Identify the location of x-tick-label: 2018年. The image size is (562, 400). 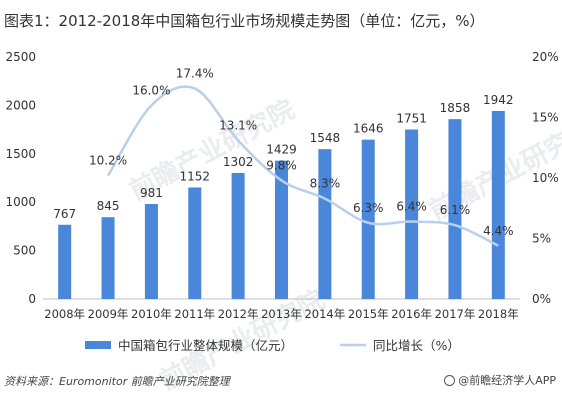
(498, 314).